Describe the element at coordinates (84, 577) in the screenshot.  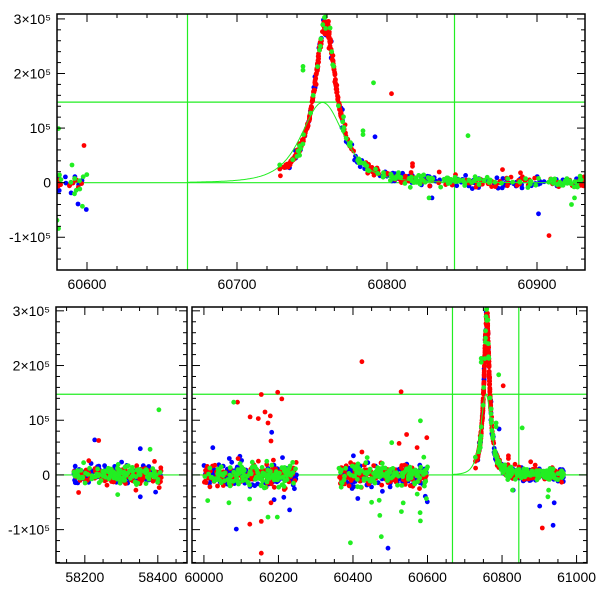
I see `x-tick-label: 58200` at that location.